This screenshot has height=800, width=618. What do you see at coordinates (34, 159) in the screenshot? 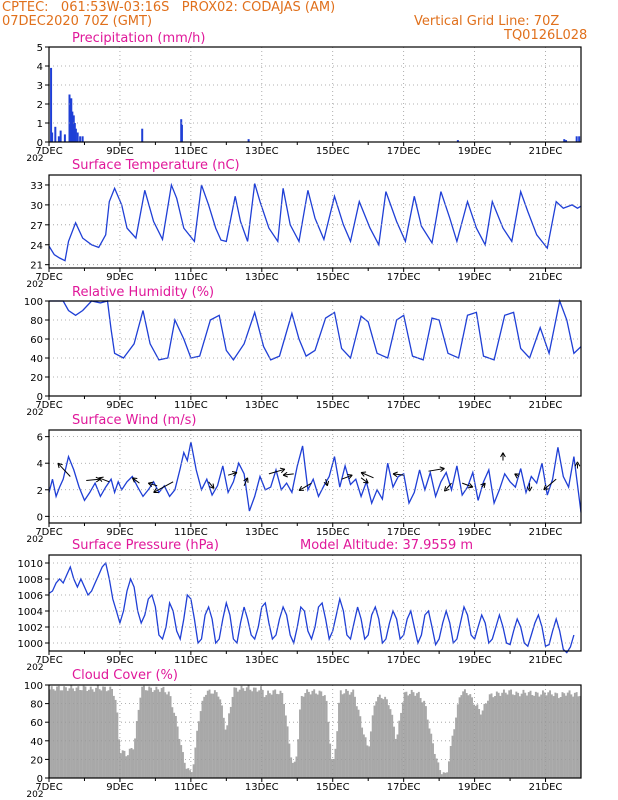
I see `x-corner-label: 202` at bounding box center [34, 159].